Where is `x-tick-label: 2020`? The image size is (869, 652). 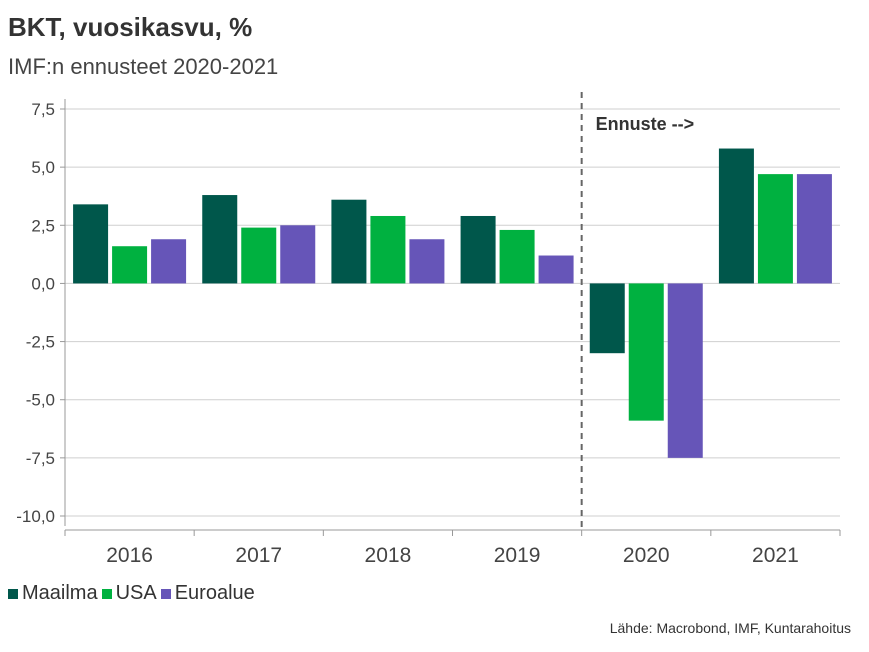 x-tick-label: 2020 is located at coordinates (646, 555).